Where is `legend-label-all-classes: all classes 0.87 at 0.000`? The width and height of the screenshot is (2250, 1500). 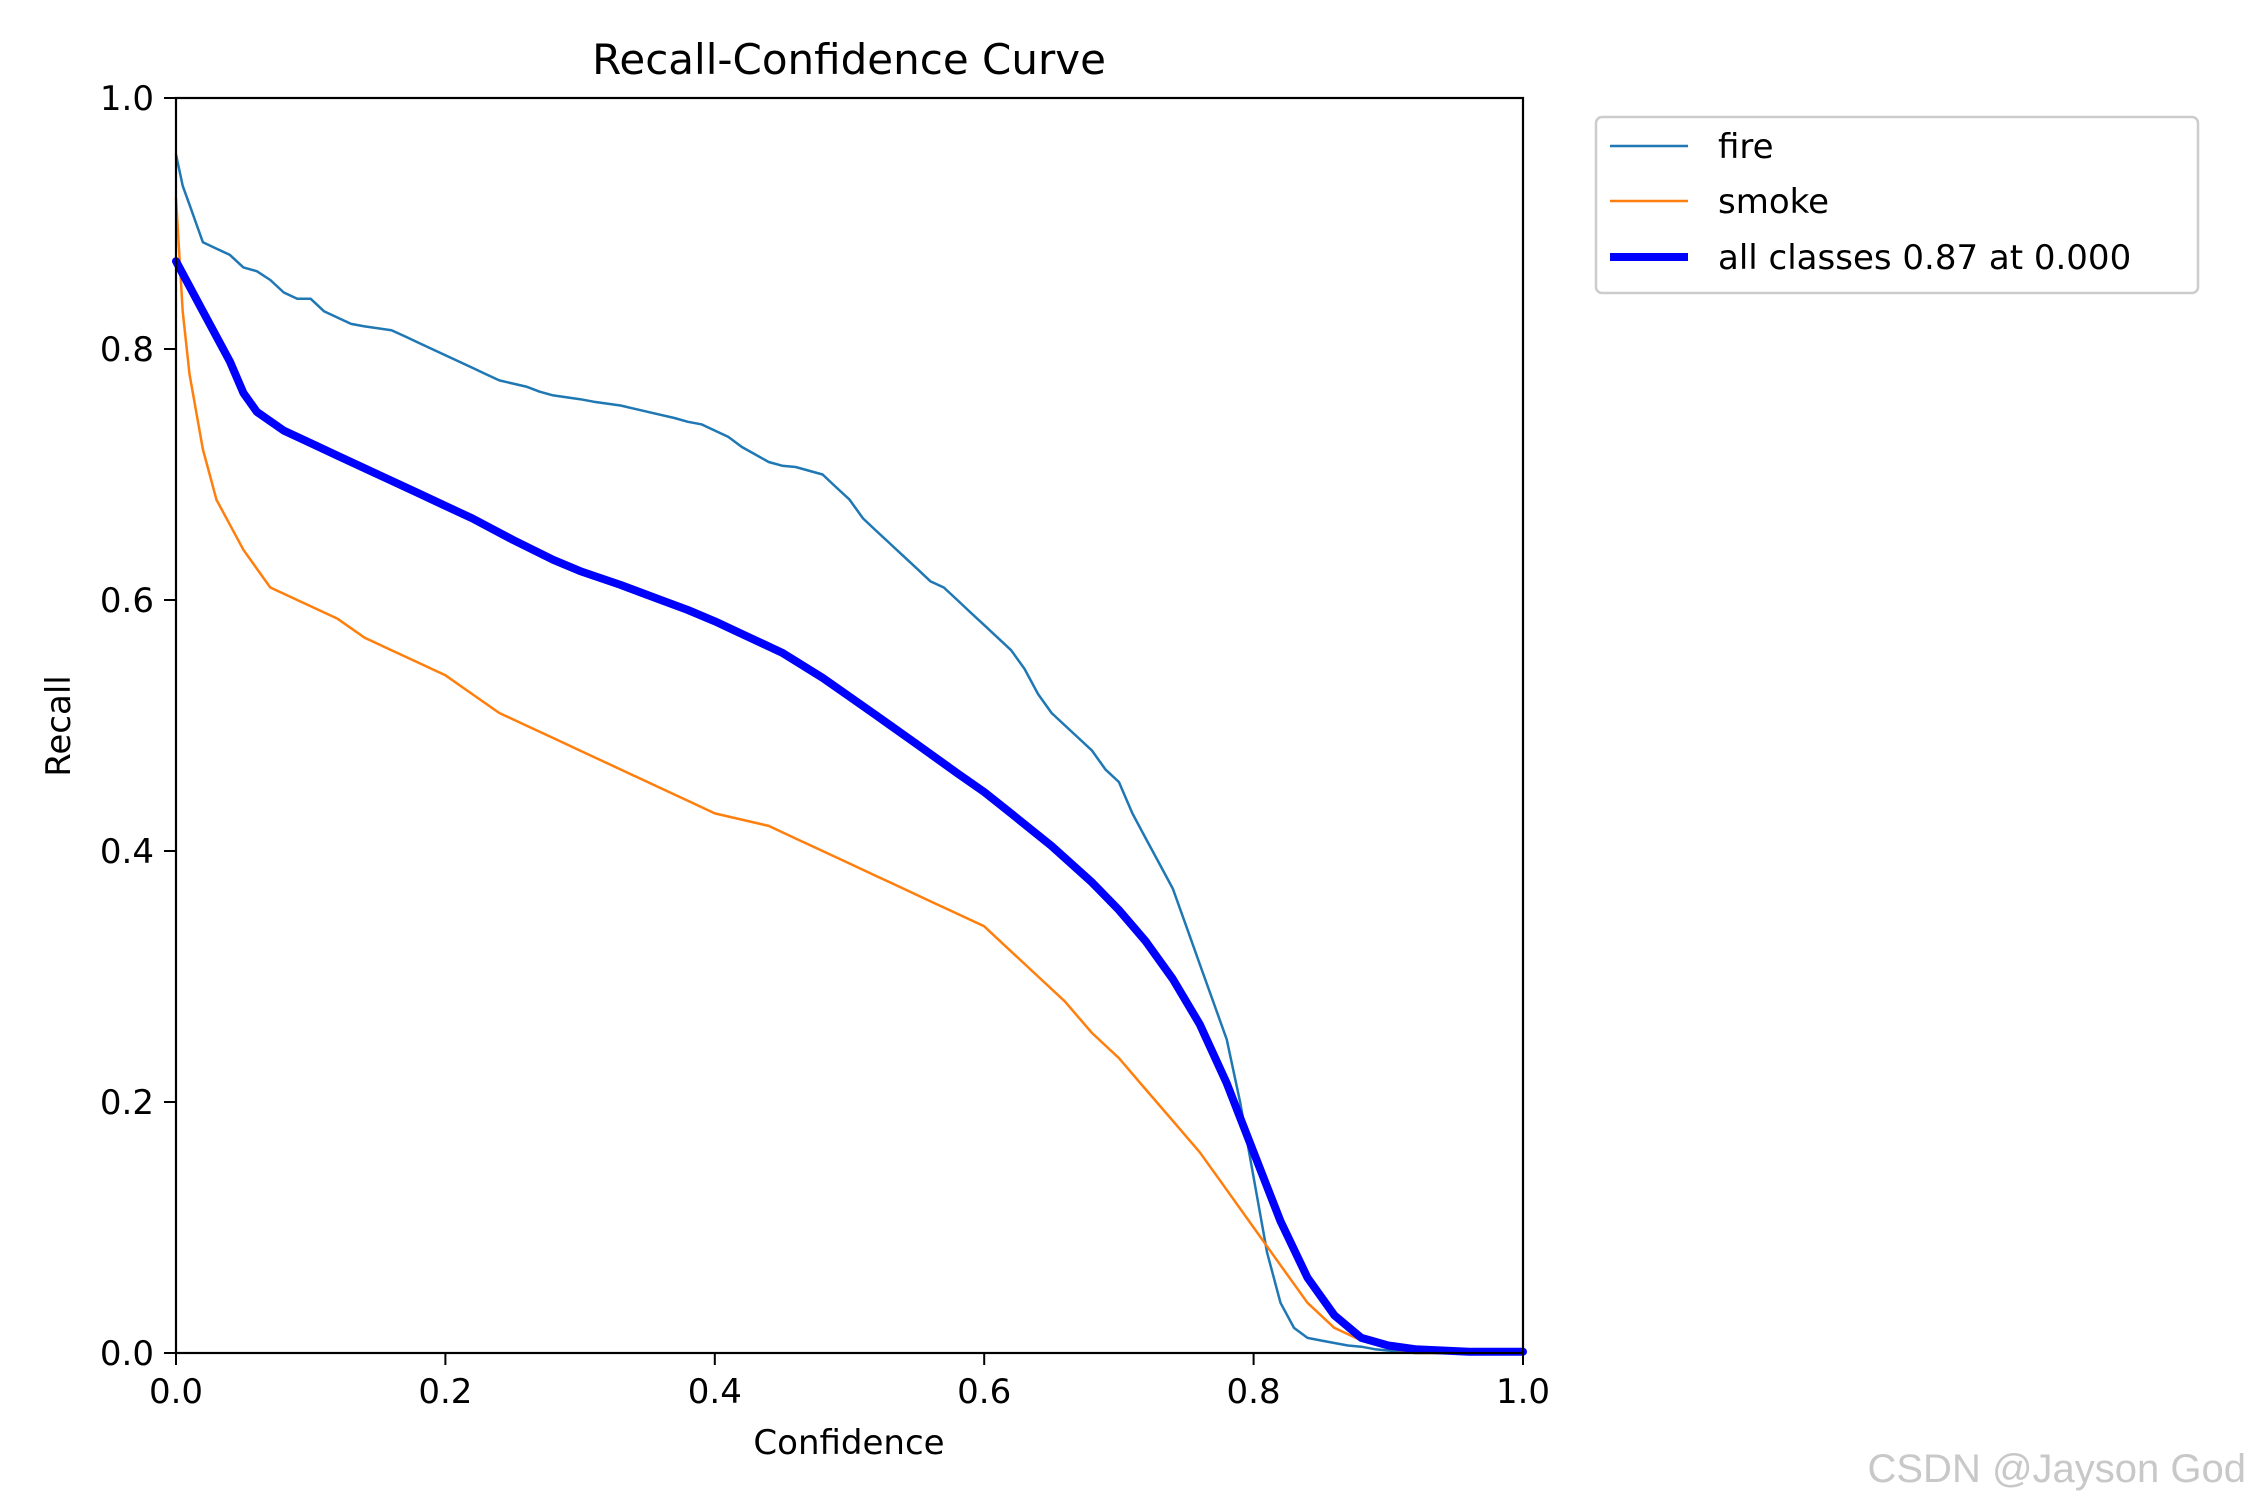
legend-label-all-classes: all classes 0.87 at 0.000 is located at coordinates (1924, 258).